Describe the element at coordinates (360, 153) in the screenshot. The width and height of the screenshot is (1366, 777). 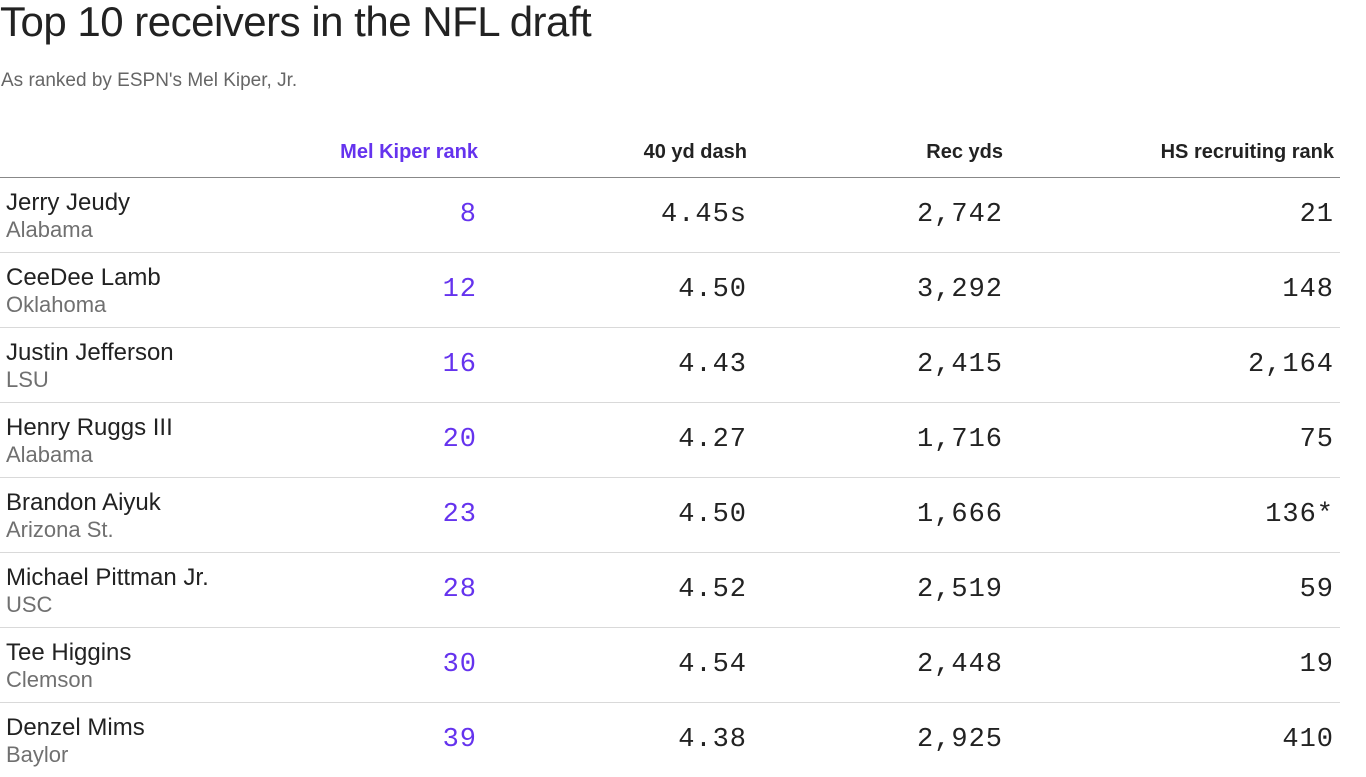
I see `column-header-kiper-rank: Mel Kiper rank` at that location.